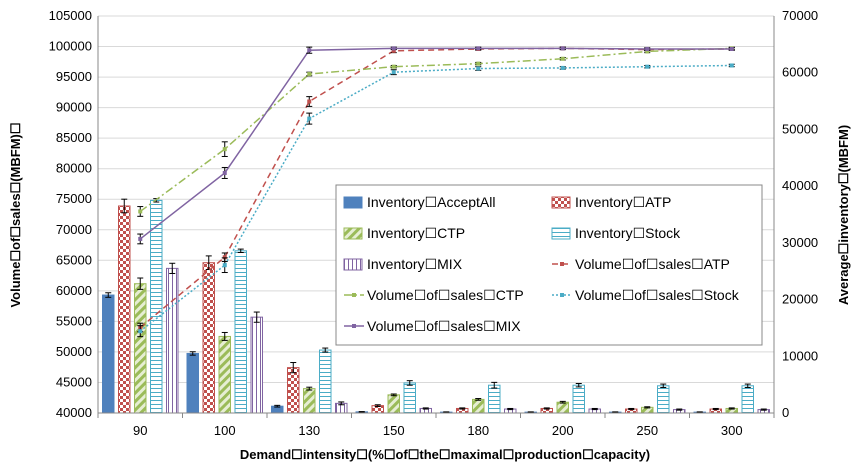 The image size is (856, 466). I want to click on y2-tick-label: 20000, so click(800, 299).